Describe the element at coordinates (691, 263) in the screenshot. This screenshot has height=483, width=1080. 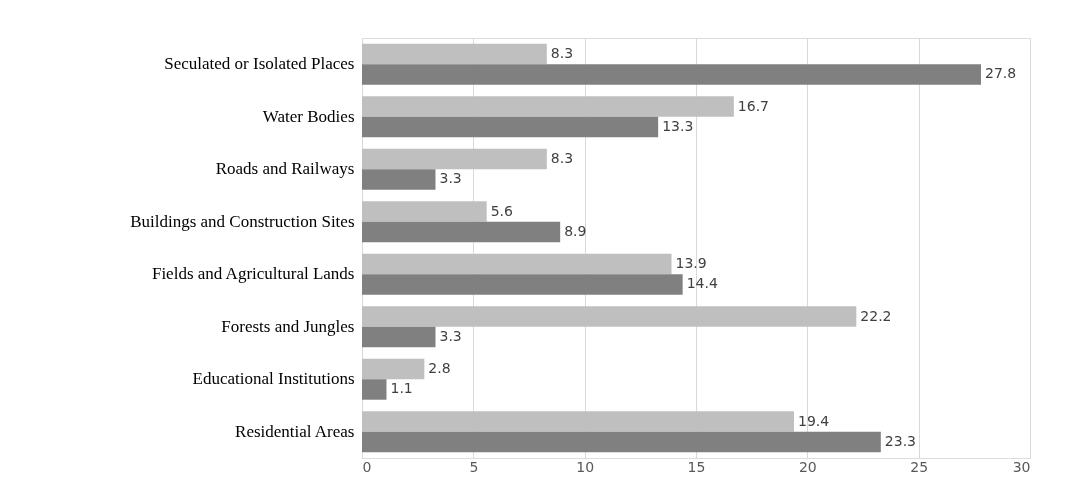
I see `data-label: 13.9` at that location.